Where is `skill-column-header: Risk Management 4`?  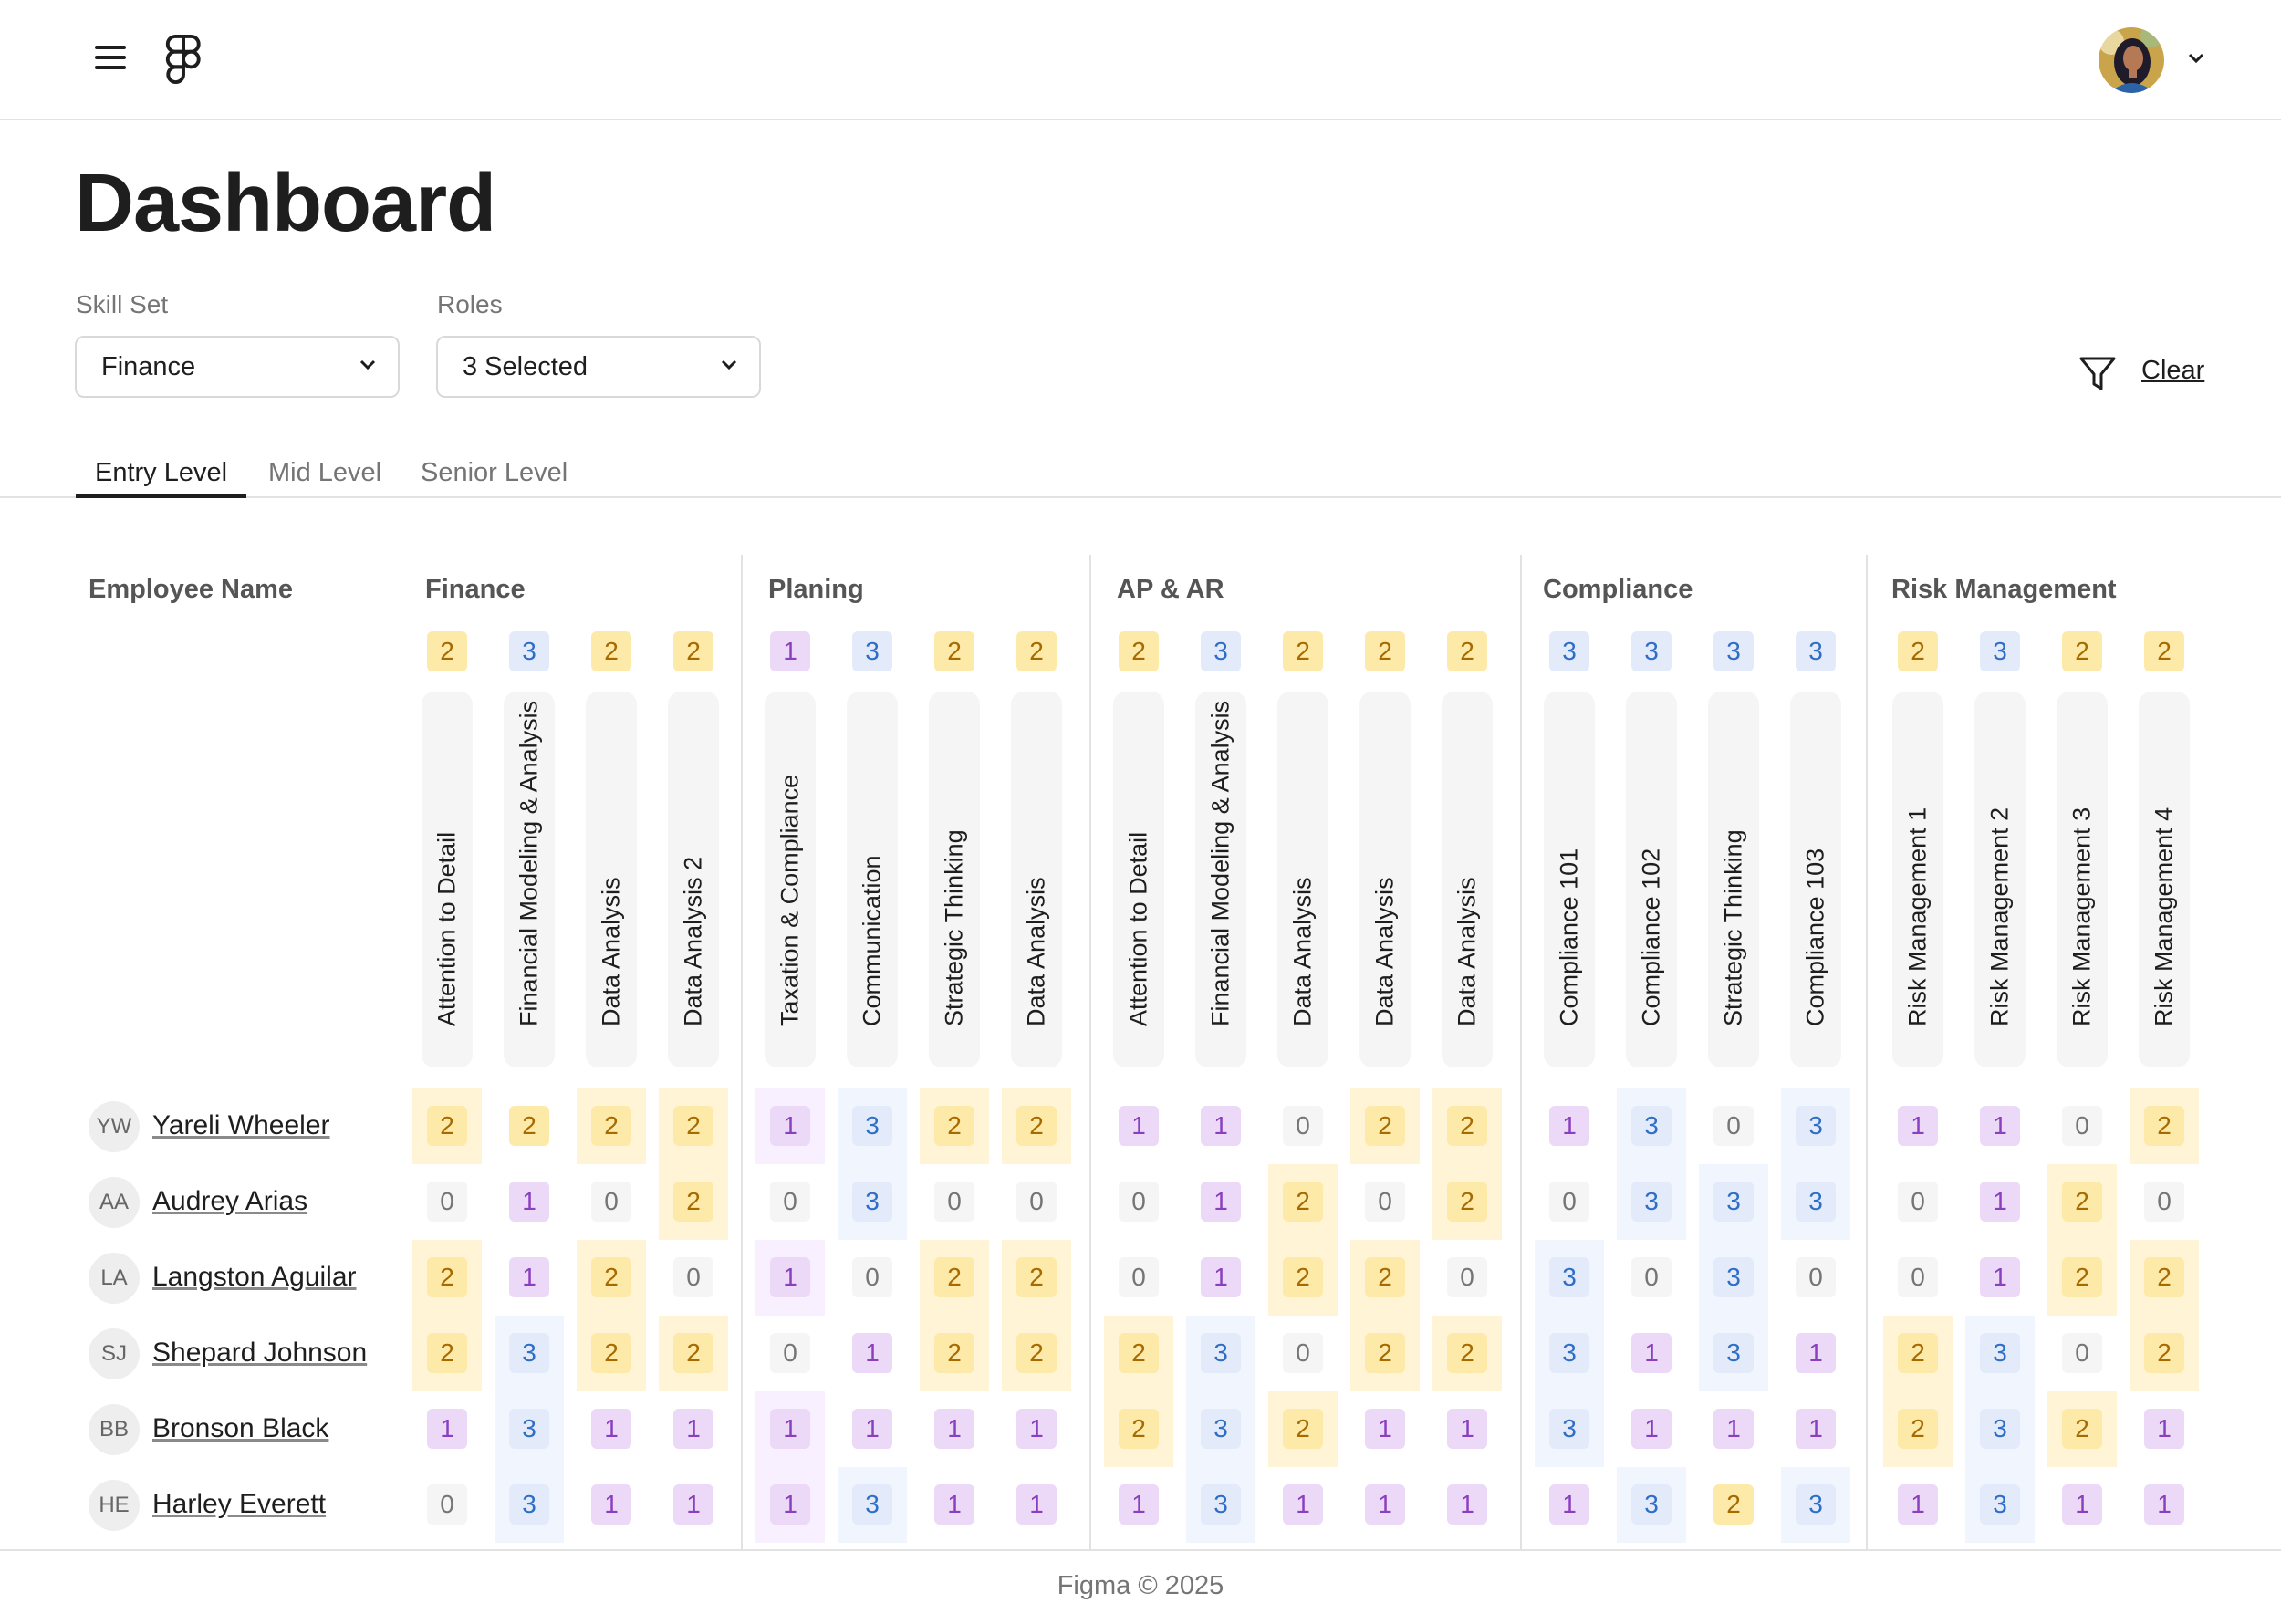
skill-column-header: Risk Management 4 is located at coordinates (2164, 879).